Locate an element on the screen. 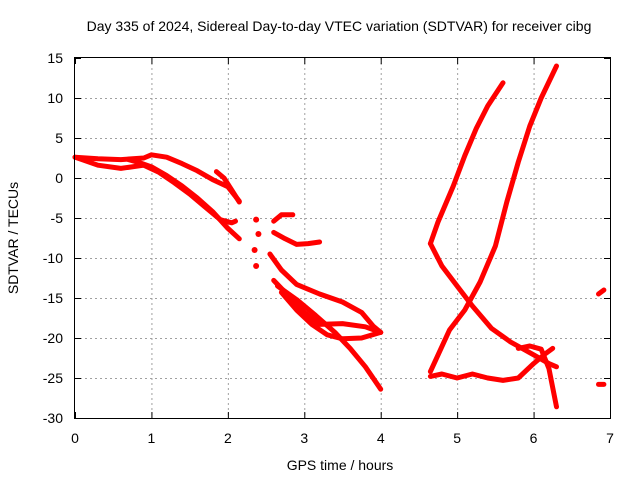  x-tick-label: 7 is located at coordinates (610, 438).